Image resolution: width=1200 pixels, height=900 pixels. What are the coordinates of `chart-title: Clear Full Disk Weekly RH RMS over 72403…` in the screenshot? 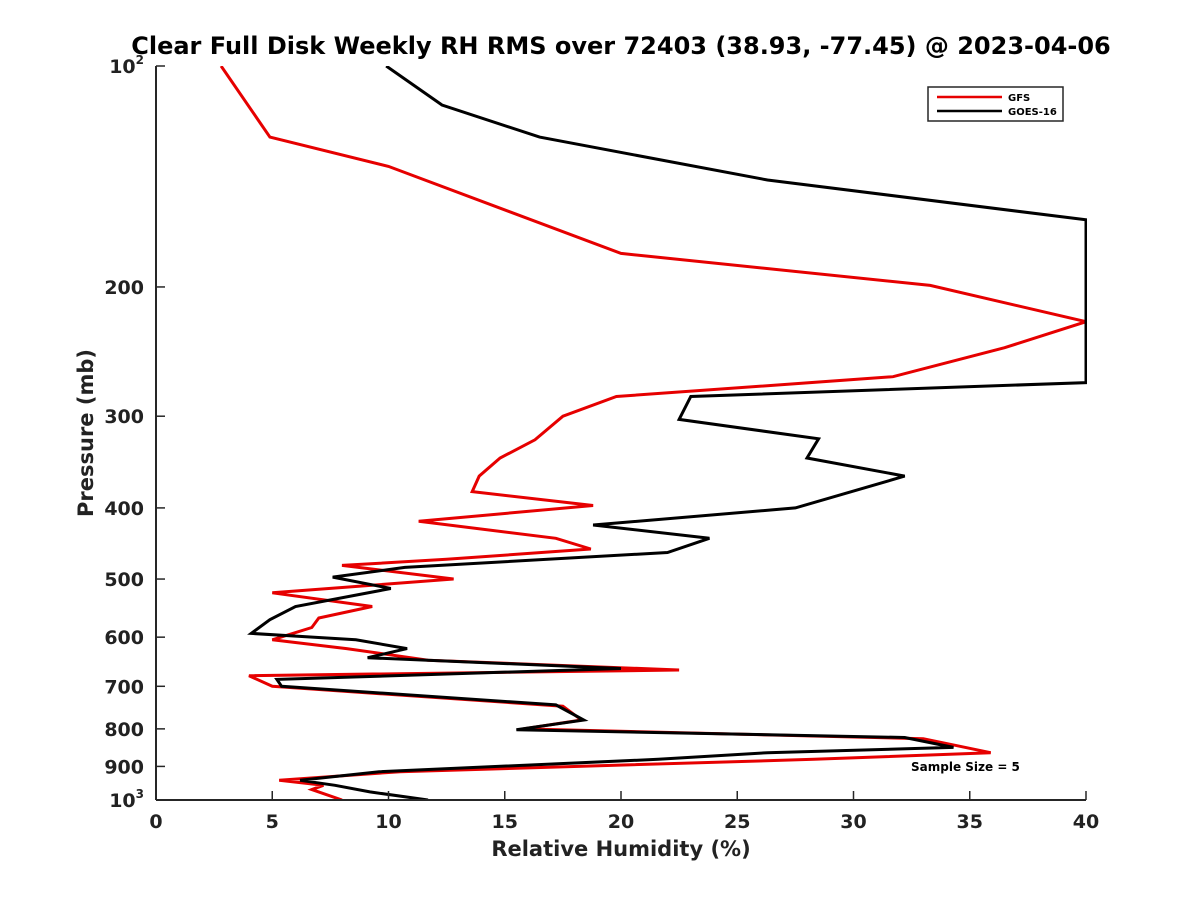 It's located at (621, 46).